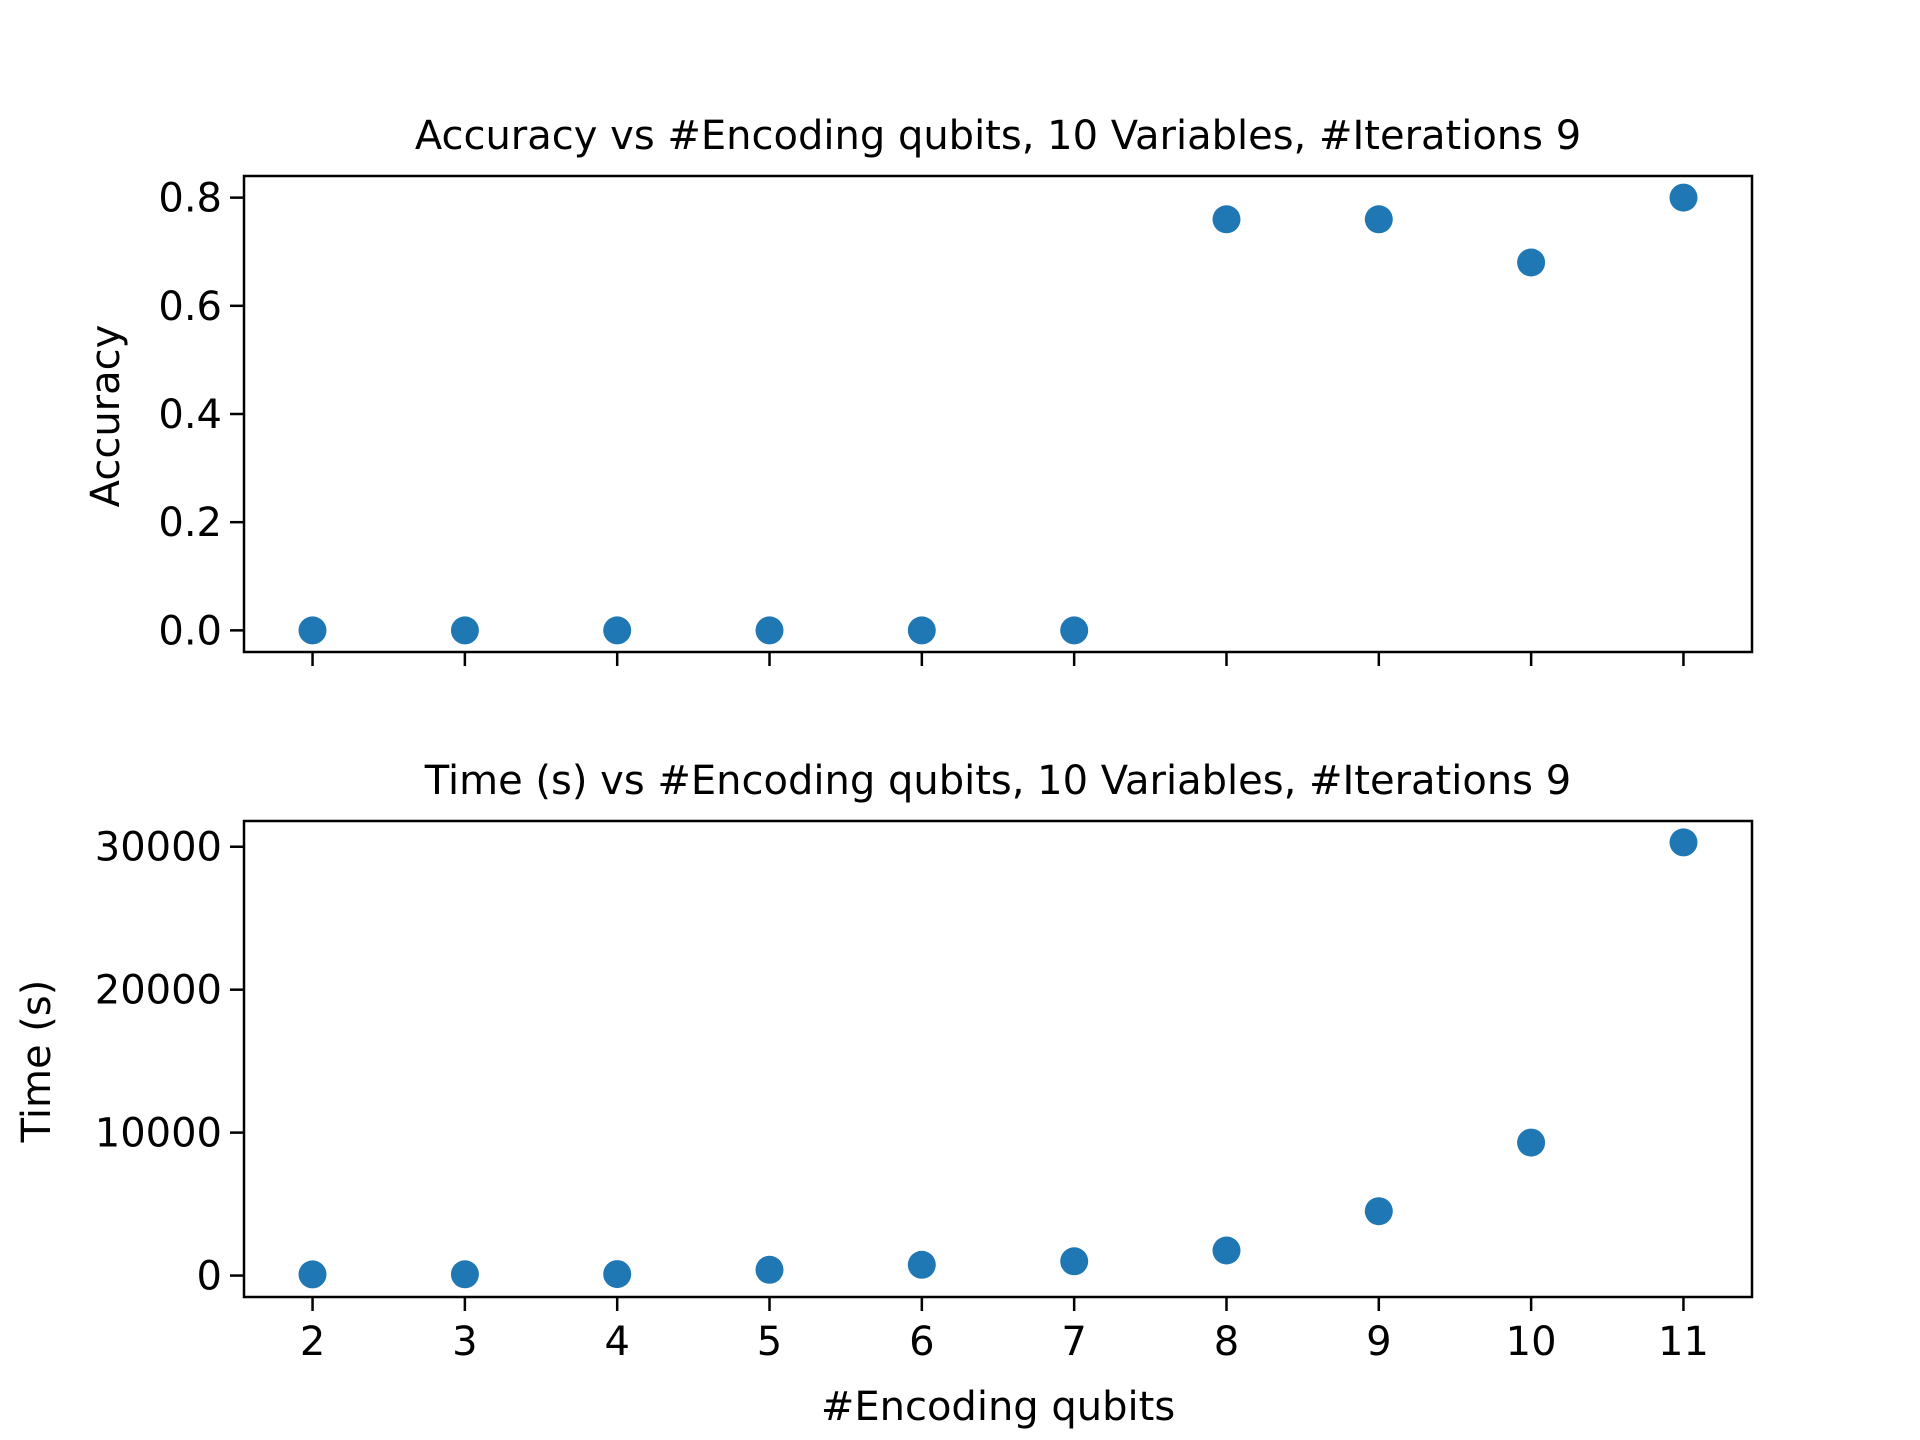 This screenshot has width=1920, height=1440. What do you see at coordinates (464, 1342) in the screenshot?
I see `time-x-tick-label: 3` at bounding box center [464, 1342].